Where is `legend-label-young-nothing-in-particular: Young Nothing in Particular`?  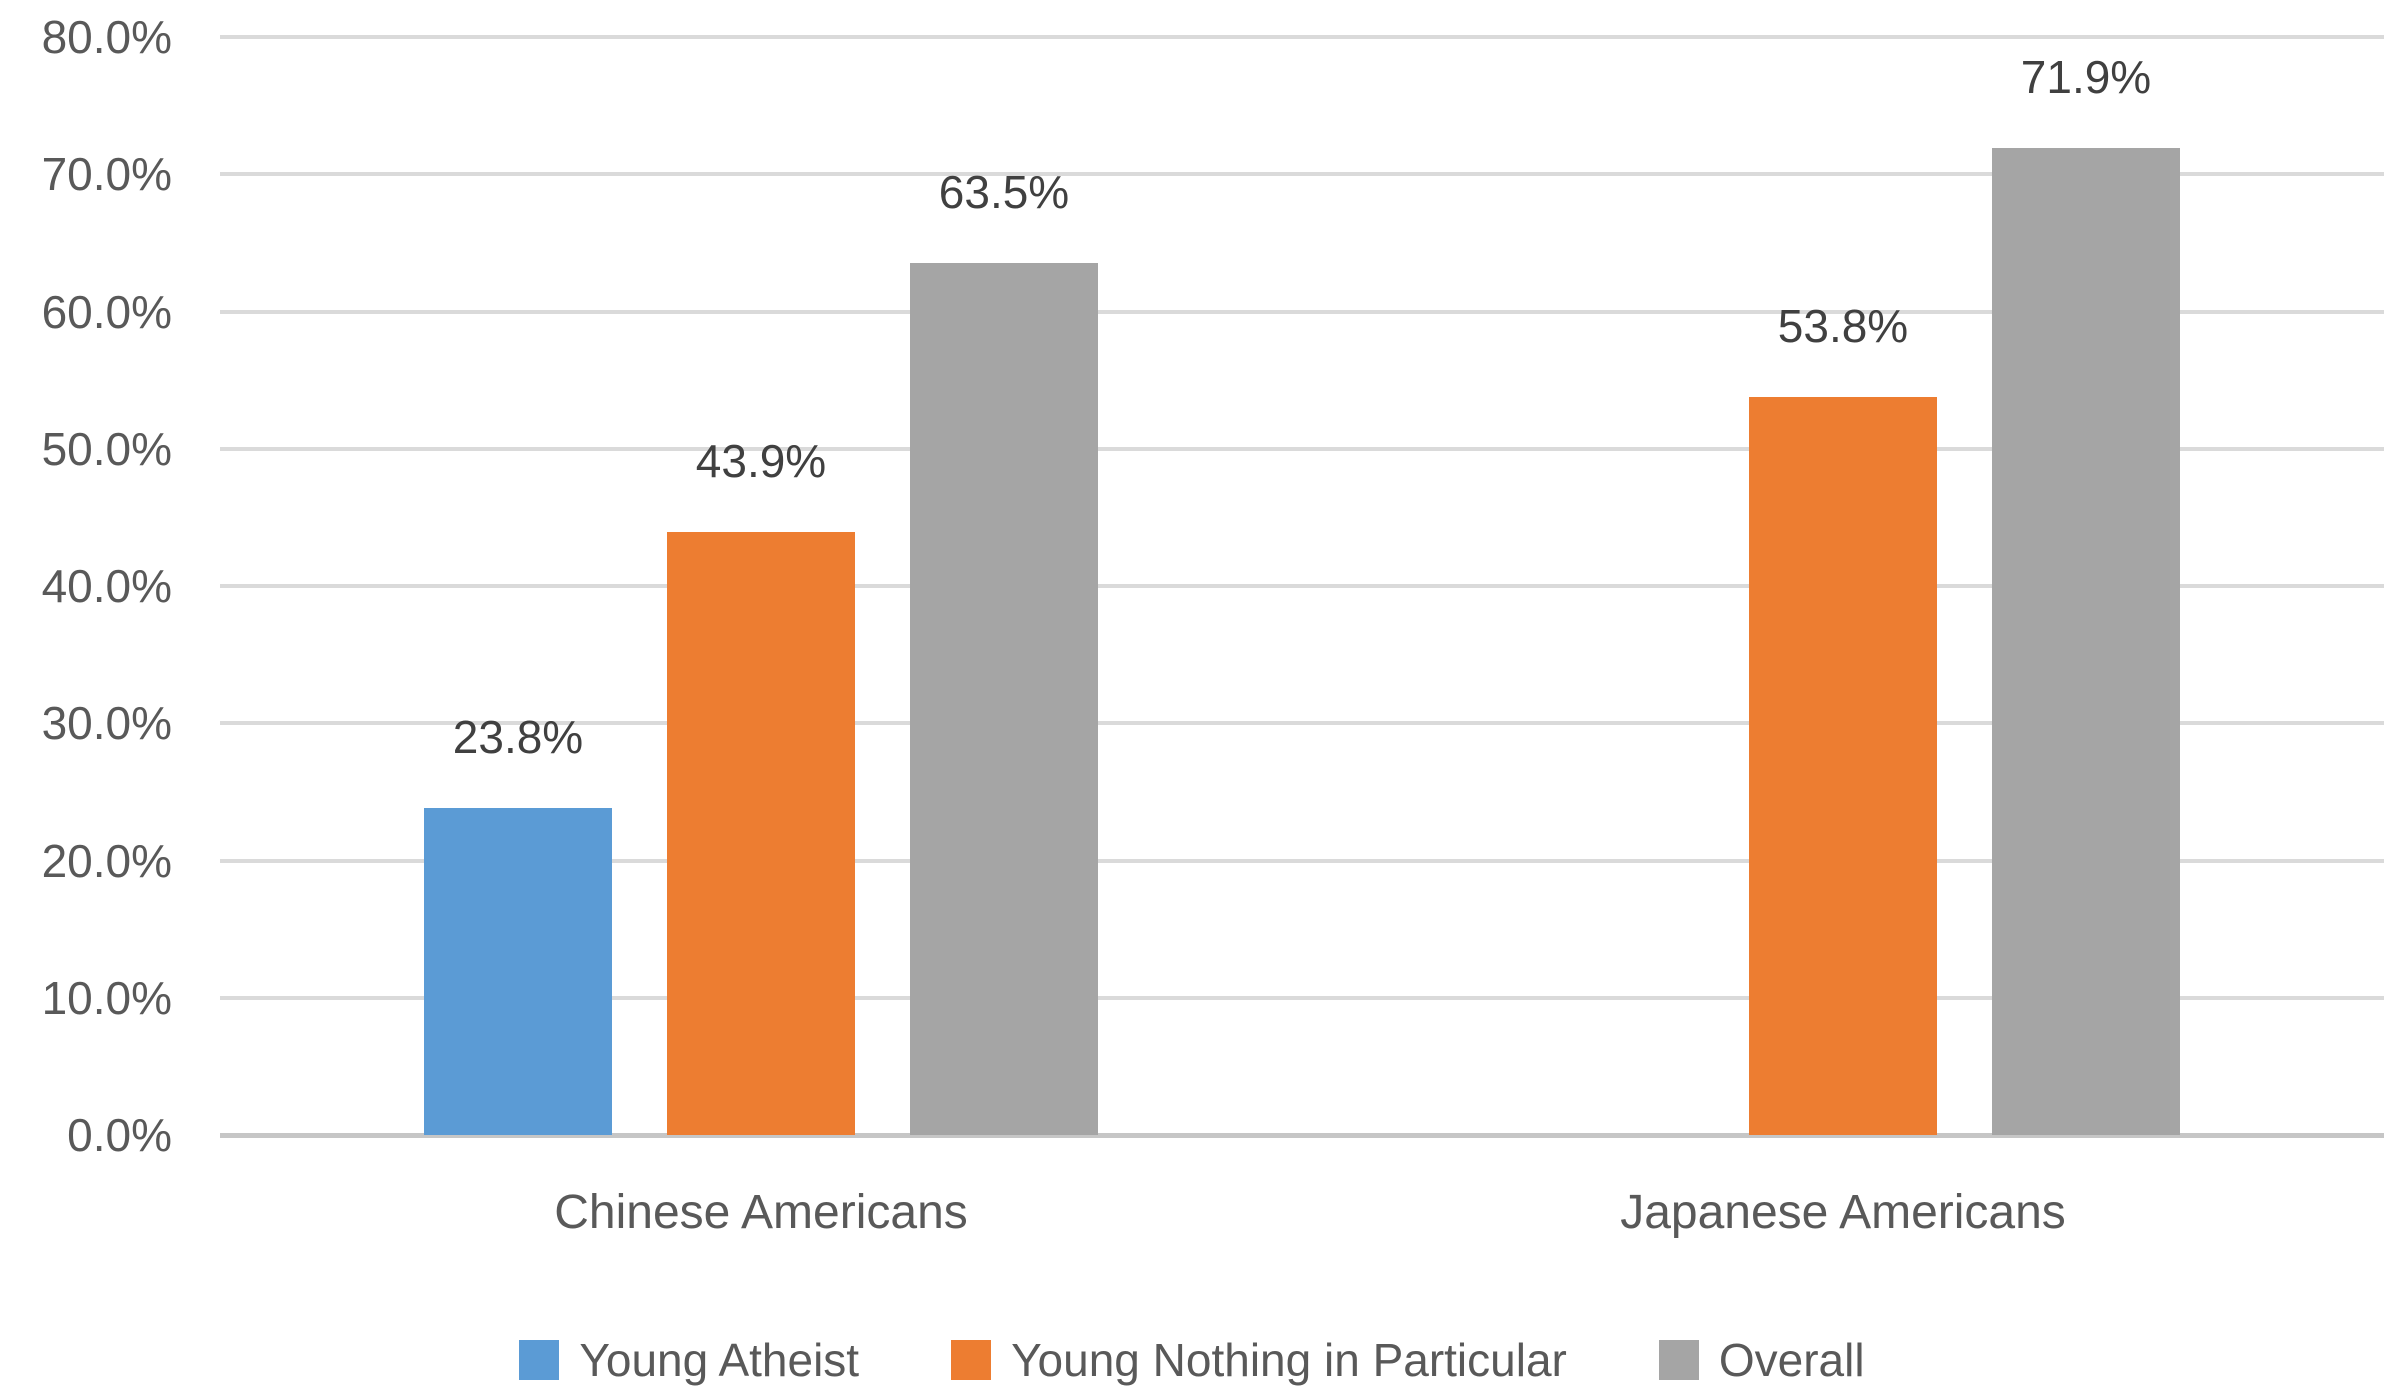
legend-label-young-nothing-in-particular: Young Nothing in Particular is located at coordinates (1289, 1360).